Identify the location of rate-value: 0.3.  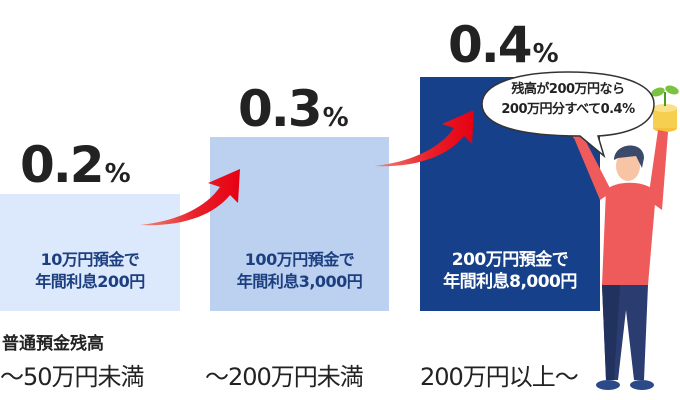
(280, 109).